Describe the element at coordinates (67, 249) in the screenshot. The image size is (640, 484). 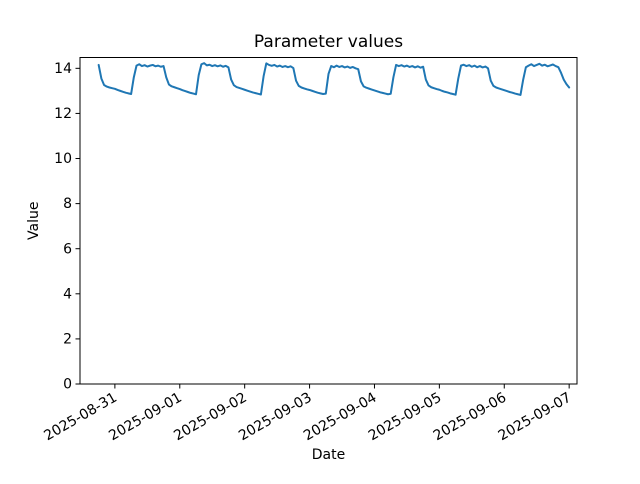
I see `y-tick-label: 6` at that location.